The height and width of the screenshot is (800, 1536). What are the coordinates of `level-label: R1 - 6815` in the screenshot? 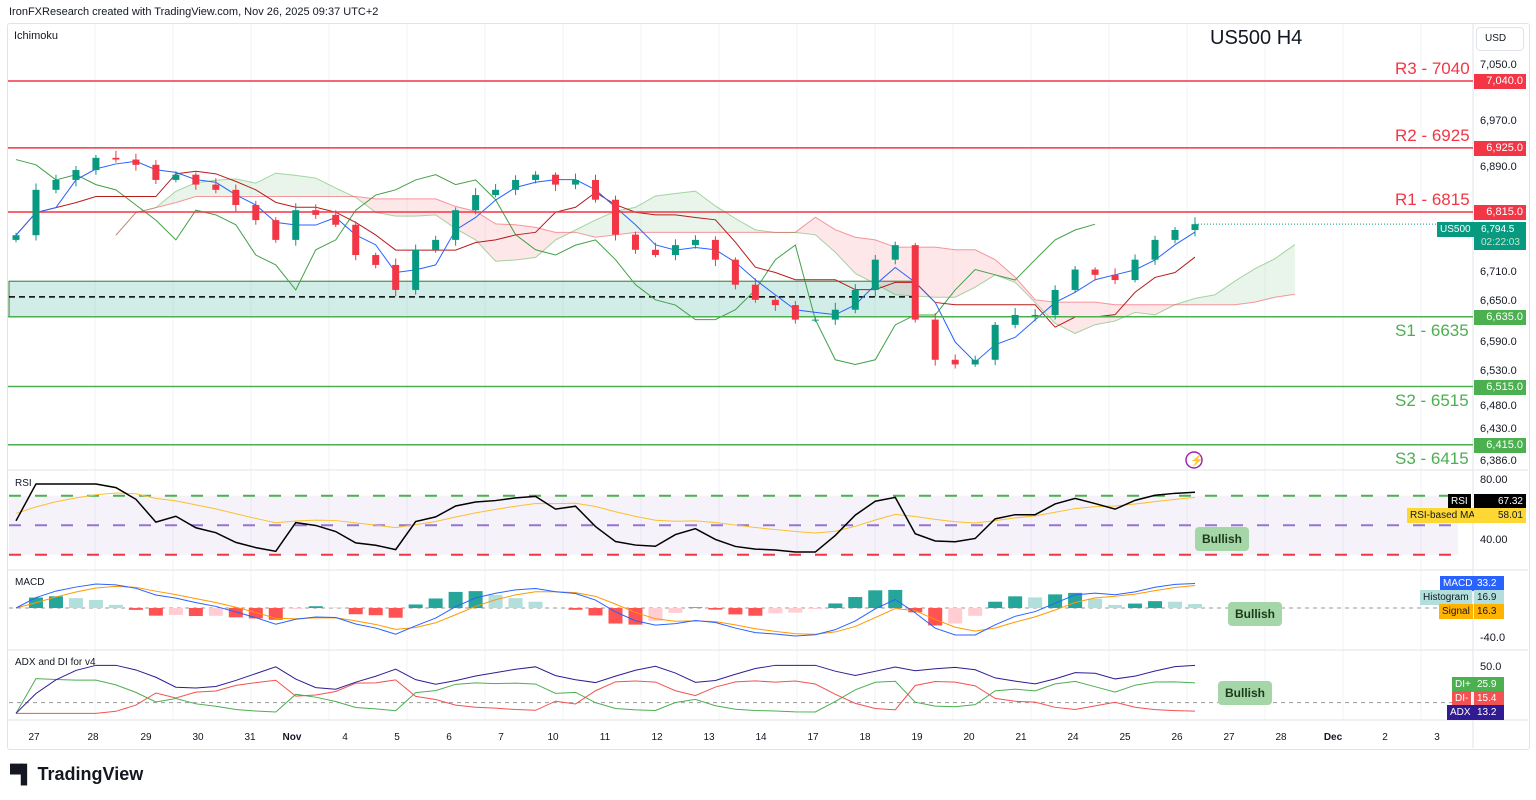 It's located at (1432, 199).